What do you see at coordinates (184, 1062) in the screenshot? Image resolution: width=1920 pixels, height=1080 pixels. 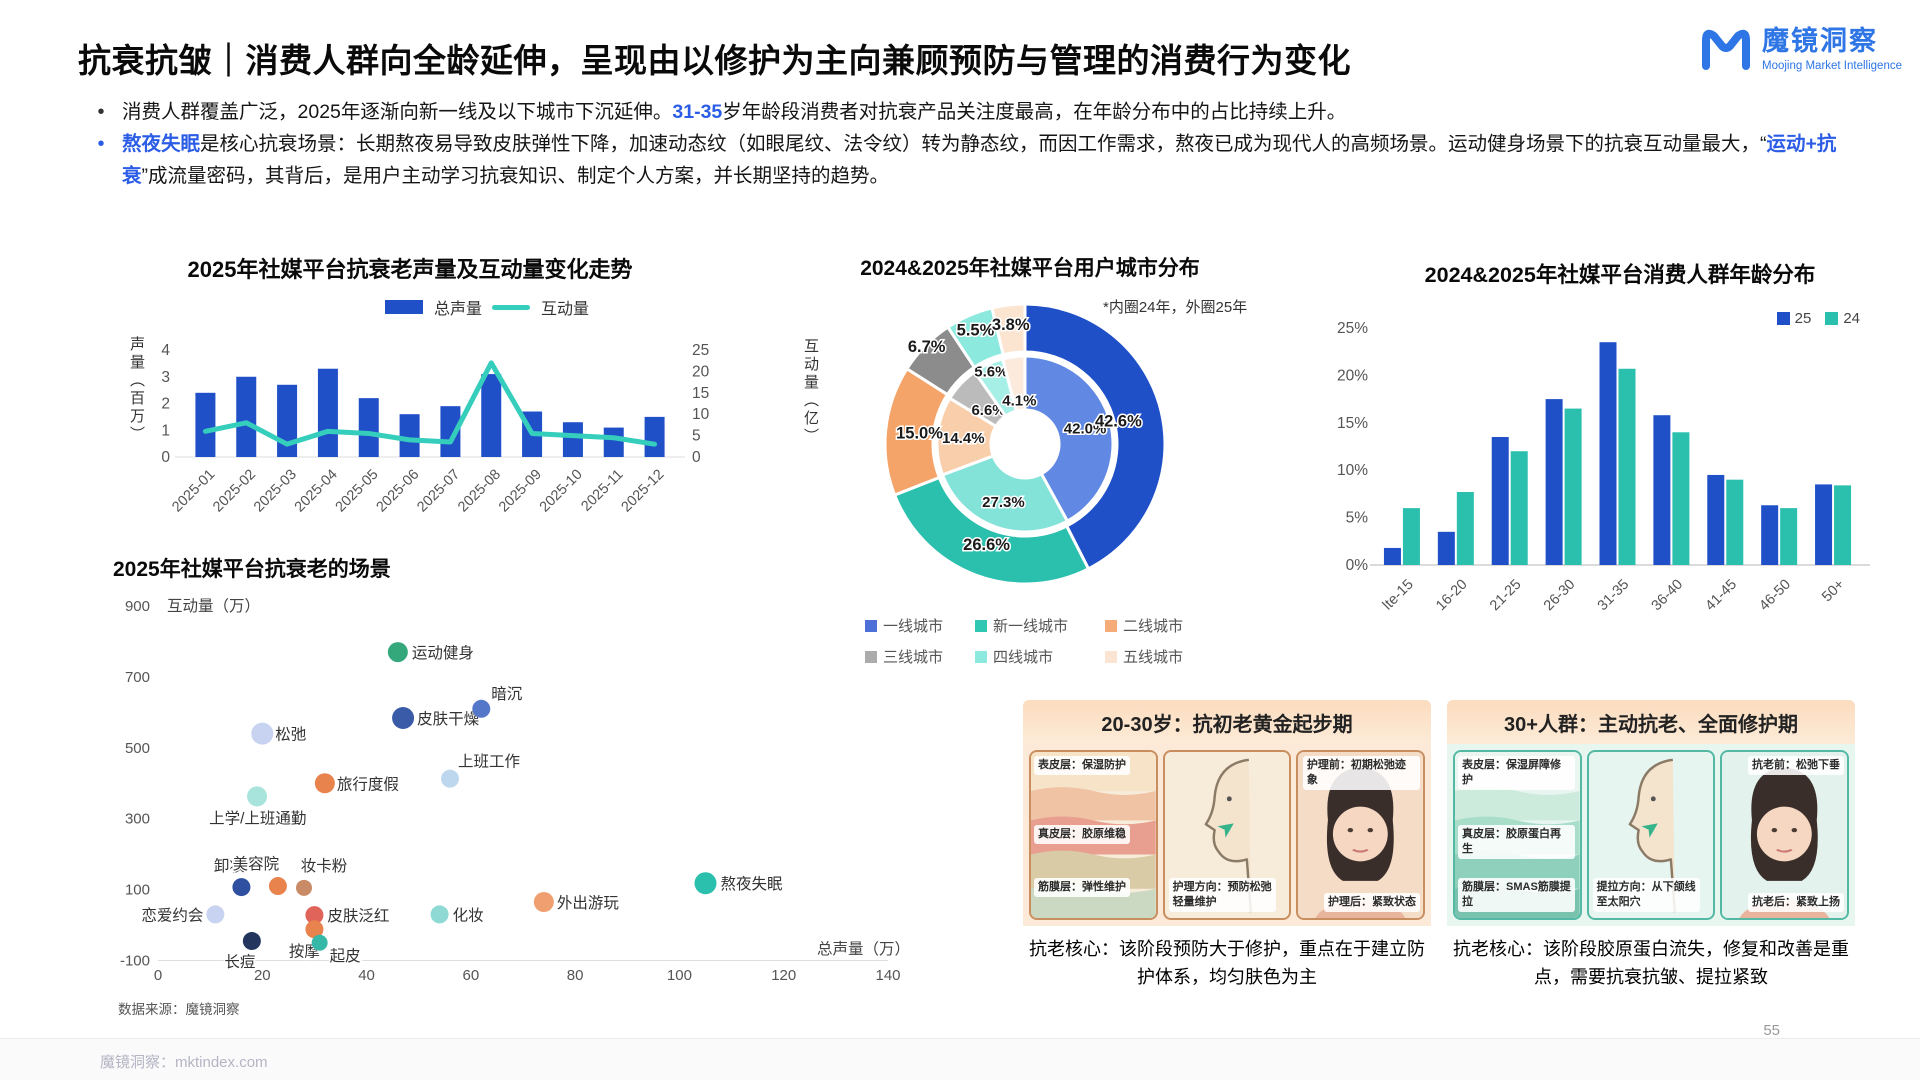 I see `footer-site-link: 魔镜洞察：mktindex.com` at bounding box center [184, 1062].